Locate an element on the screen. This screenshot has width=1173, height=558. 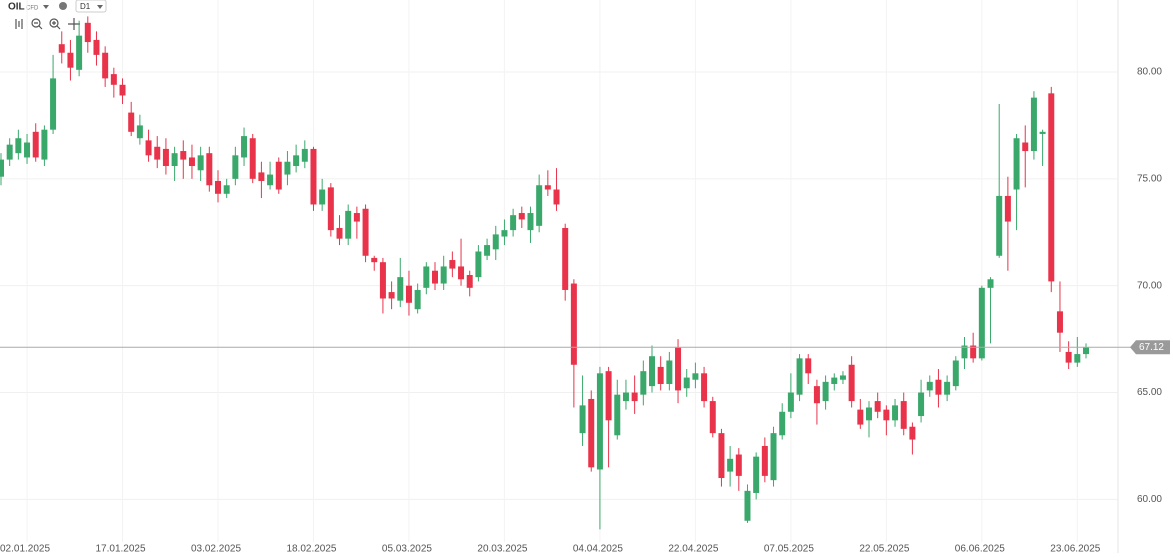
x-tick-label: 03.02.2025 is located at coordinates (216, 548).